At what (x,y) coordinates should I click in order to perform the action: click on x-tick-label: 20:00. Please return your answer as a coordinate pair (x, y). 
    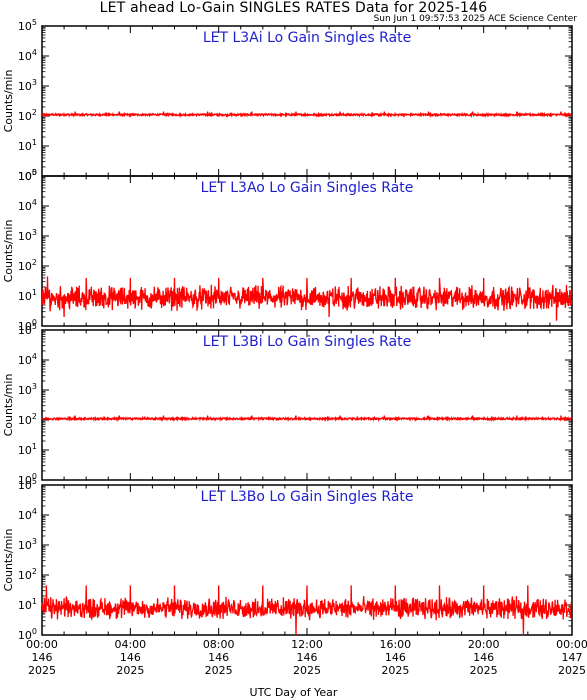
    Looking at the image, I should click on (484, 644).